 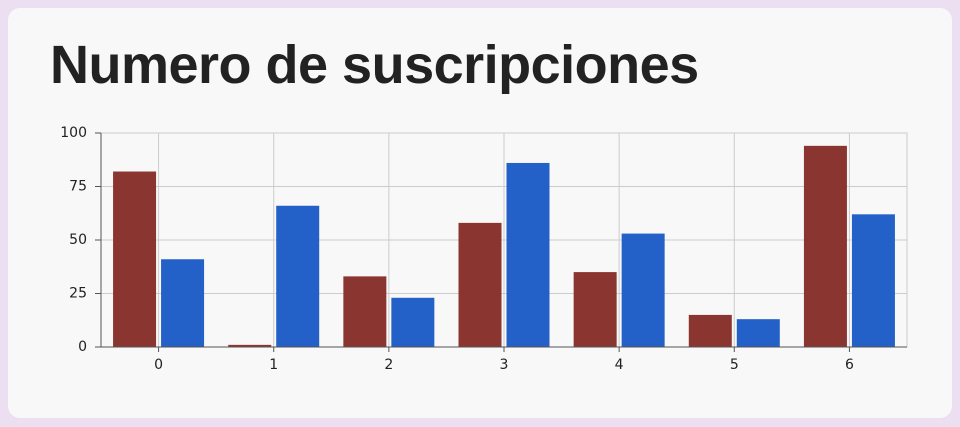 What do you see at coordinates (504, 365) in the screenshot?
I see `x-tick-label: 3` at bounding box center [504, 365].